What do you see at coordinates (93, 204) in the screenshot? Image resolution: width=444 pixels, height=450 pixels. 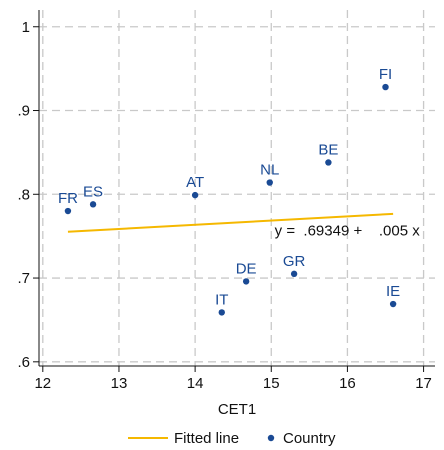 I see `data-point-es` at bounding box center [93, 204].